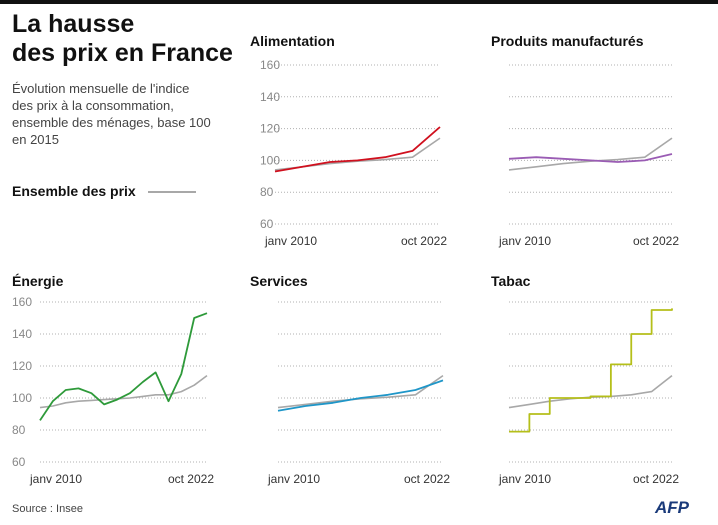 The image size is (718, 525). What do you see at coordinates (293, 479) in the screenshot?
I see `services-xtick-start: janv 2010` at bounding box center [293, 479].